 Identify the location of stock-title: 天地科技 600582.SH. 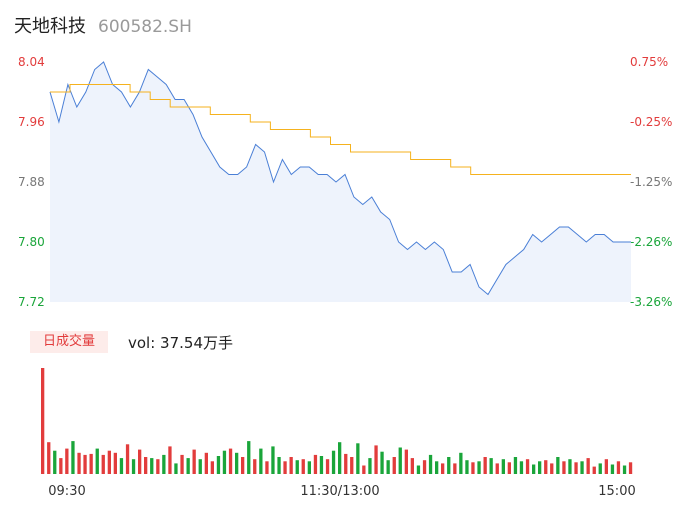
(103, 25).